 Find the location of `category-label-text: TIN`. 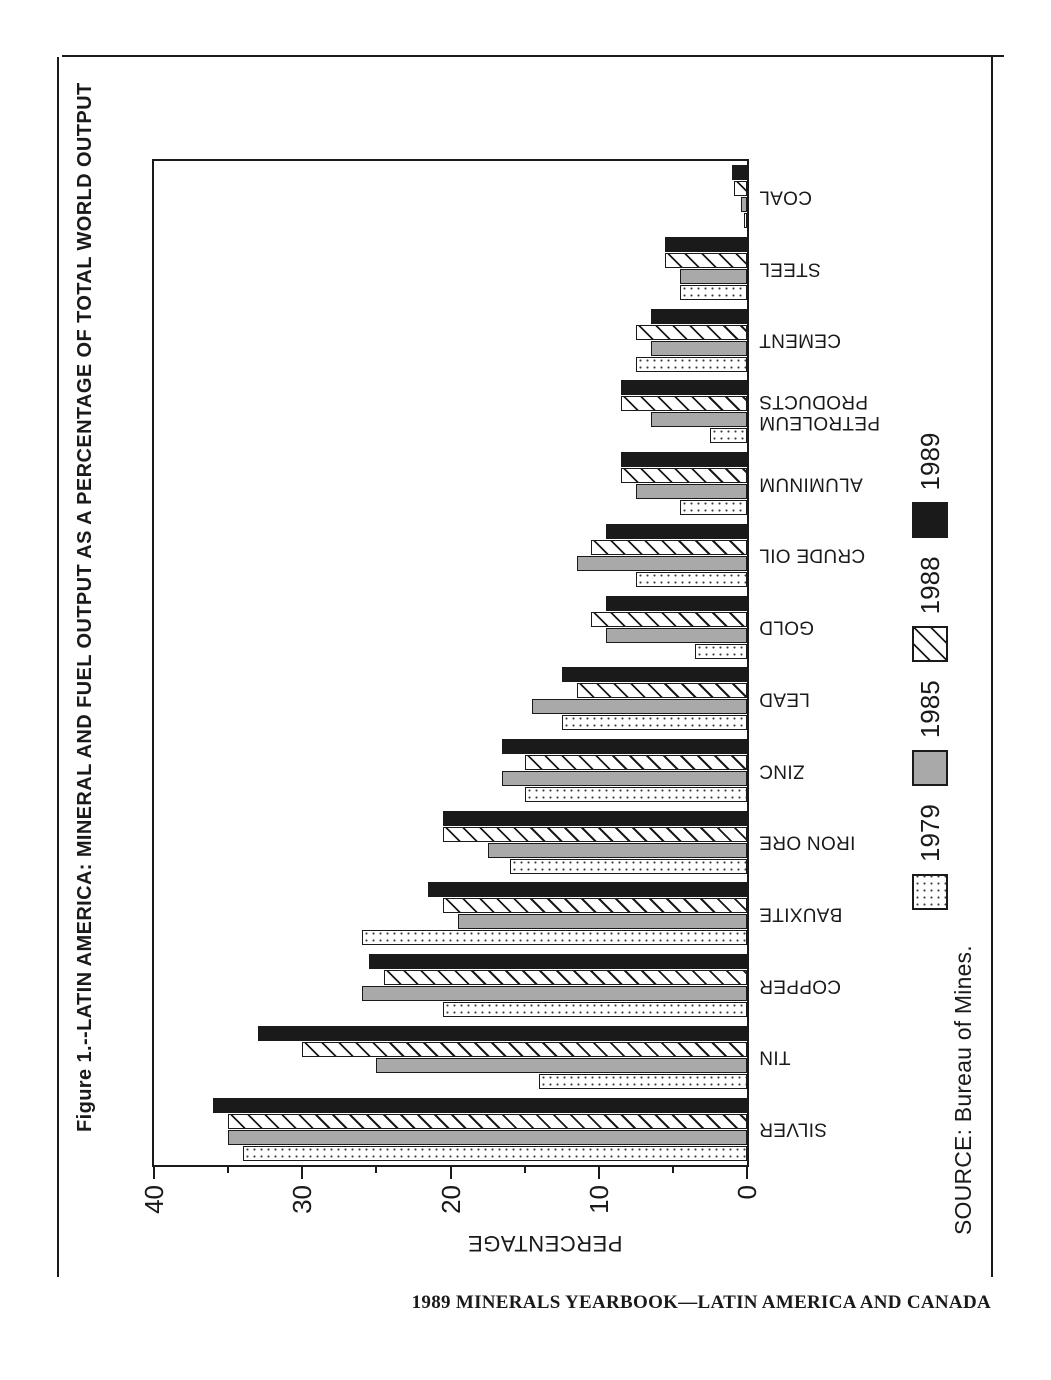

category-label-text: TIN is located at coordinates (775, 1057).